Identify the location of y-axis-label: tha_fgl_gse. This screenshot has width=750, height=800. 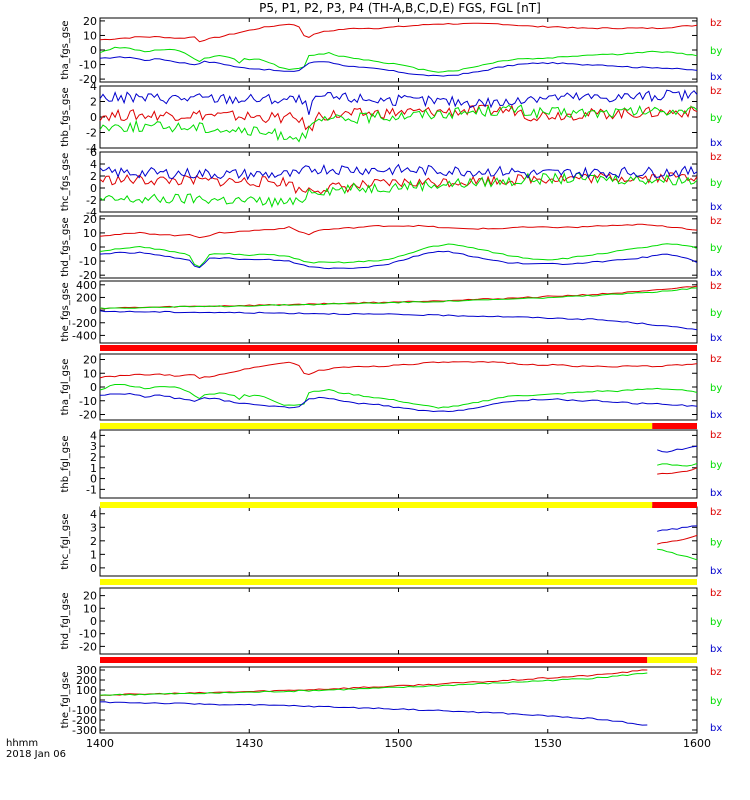
(65, 387).